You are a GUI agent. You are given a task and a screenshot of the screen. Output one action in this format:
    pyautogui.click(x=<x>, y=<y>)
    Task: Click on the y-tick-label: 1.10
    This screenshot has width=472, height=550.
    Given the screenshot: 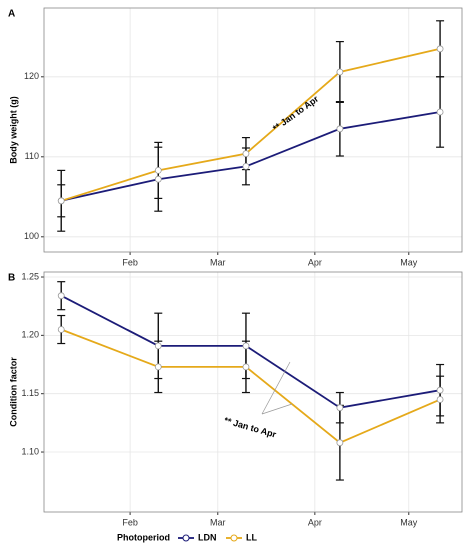 What is the action you would take?
    pyautogui.click(x=30, y=451)
    